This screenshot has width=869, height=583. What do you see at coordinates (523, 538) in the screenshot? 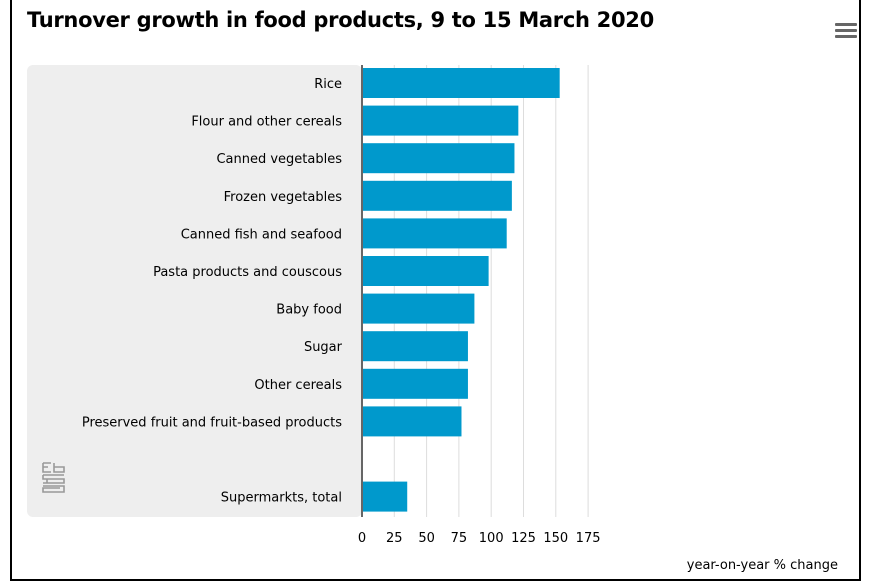
I see `x-tick-label: 125` at bounding box center [523, 538].